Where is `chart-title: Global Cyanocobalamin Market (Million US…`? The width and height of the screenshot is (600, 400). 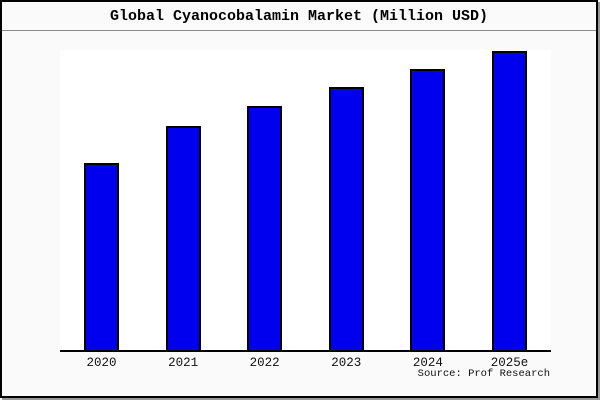
chart-title: Global Cyanocobalamin Market (Million US… is located at coordinates (299, 16).